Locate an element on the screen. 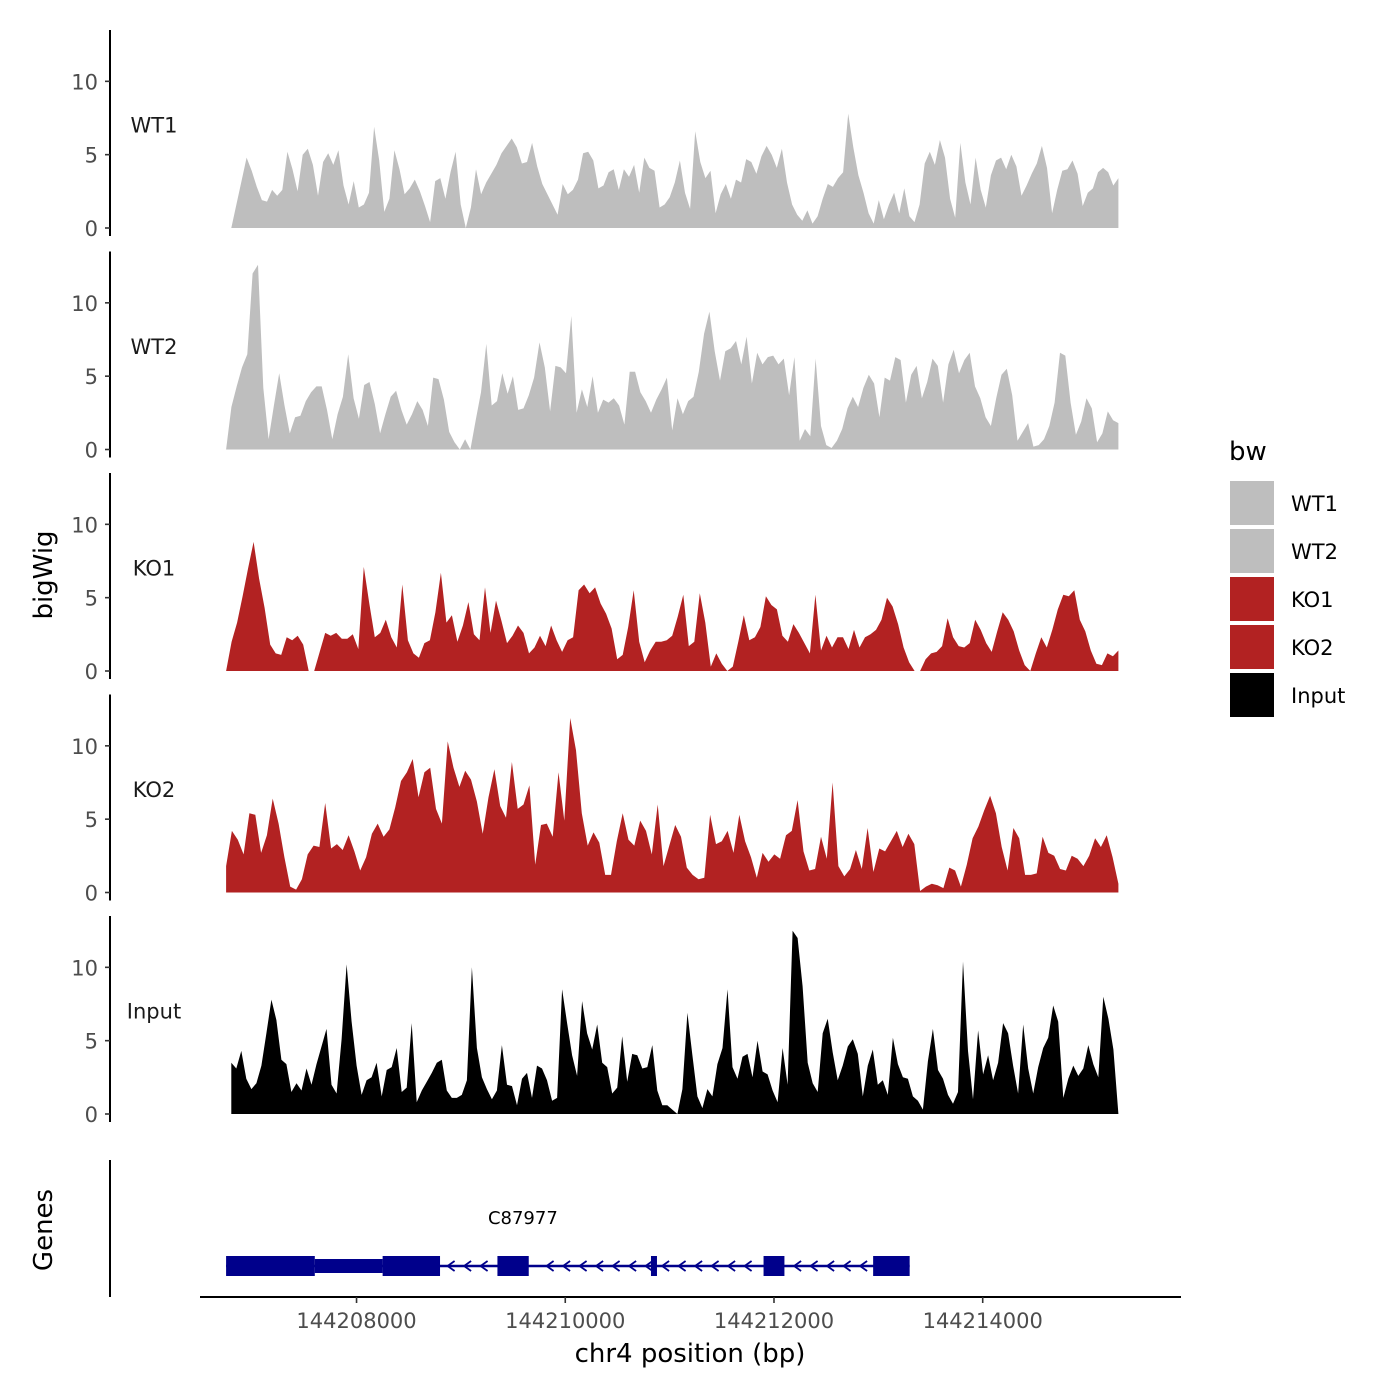 This screenshot has height=1400, width=1400. track-label-input: Input is located at coordinates (154, 1012).